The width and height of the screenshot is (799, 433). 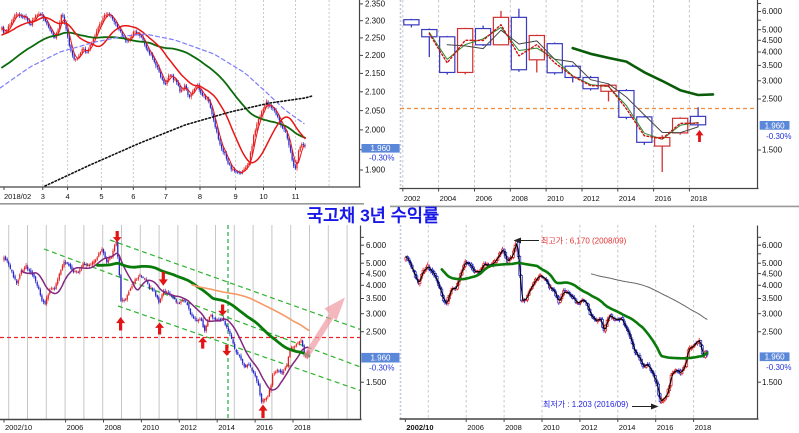 What do you see at coordinates (375, 170) in the screenshot?
I see `svg-text: 1.900` at bounding box center [375, 170].